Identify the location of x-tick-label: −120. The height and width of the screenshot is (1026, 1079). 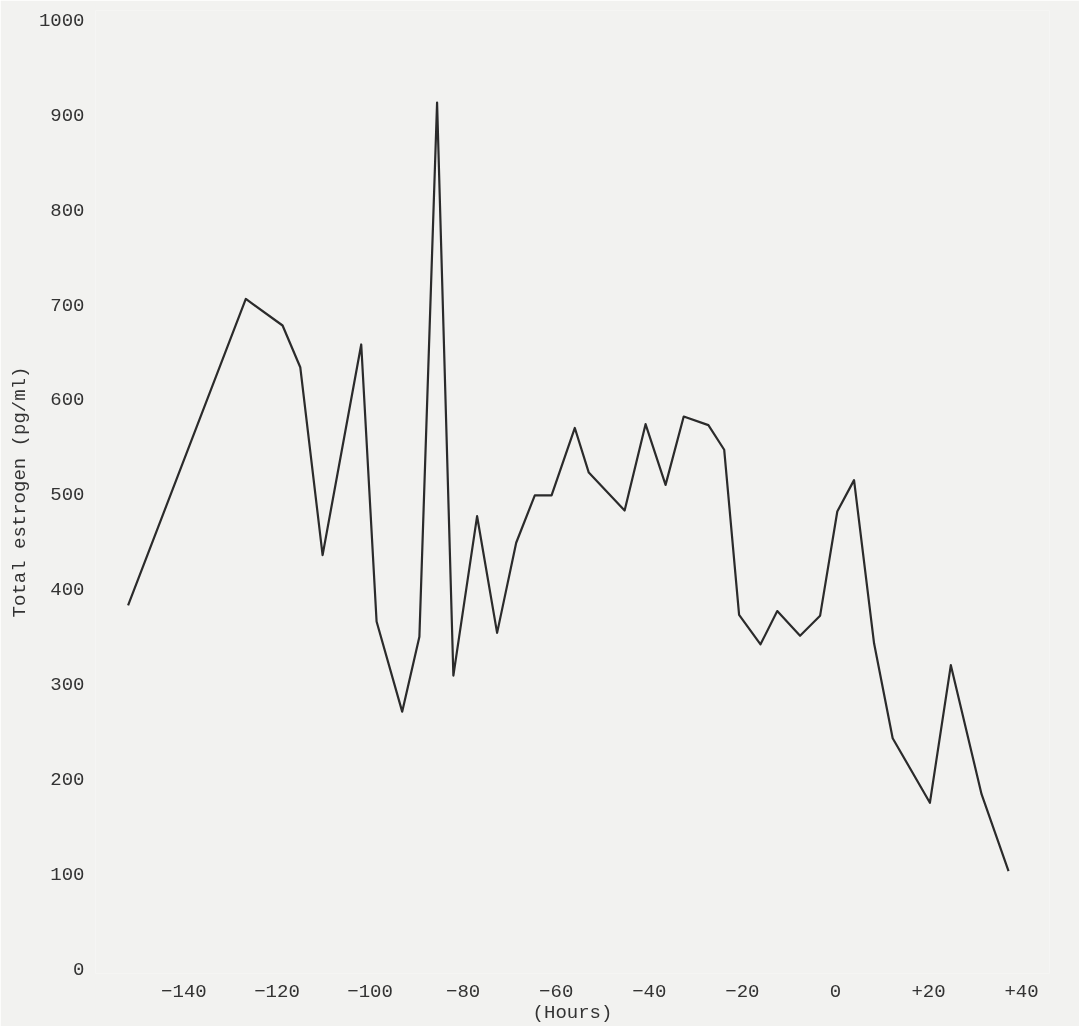
(277, 991).